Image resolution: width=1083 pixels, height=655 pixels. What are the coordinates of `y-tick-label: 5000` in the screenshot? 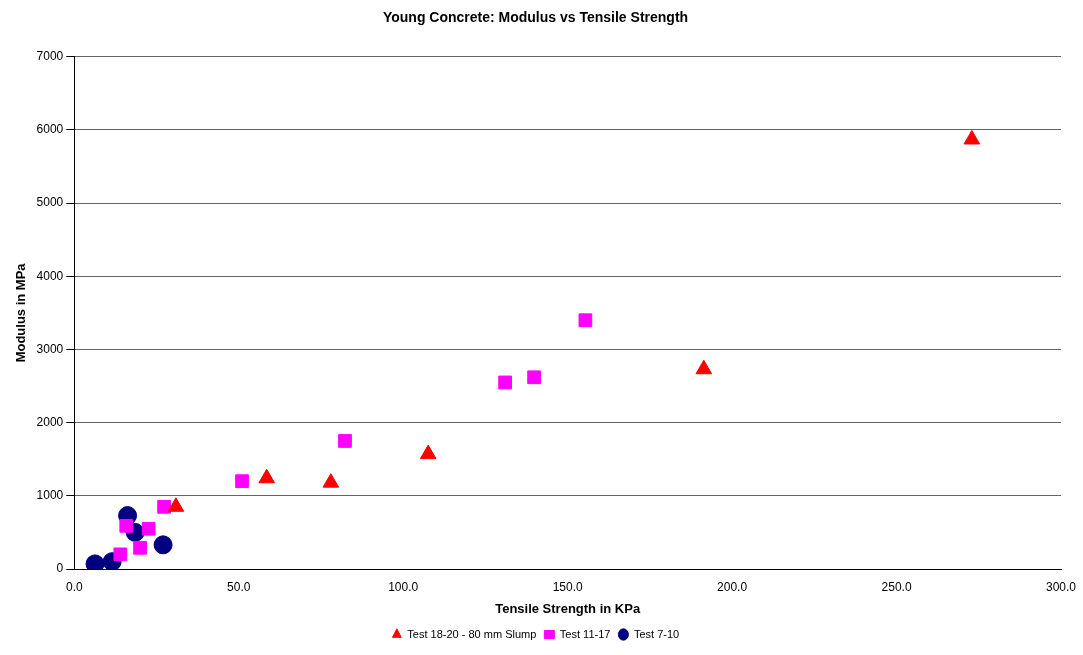 It's located at (50, 202).